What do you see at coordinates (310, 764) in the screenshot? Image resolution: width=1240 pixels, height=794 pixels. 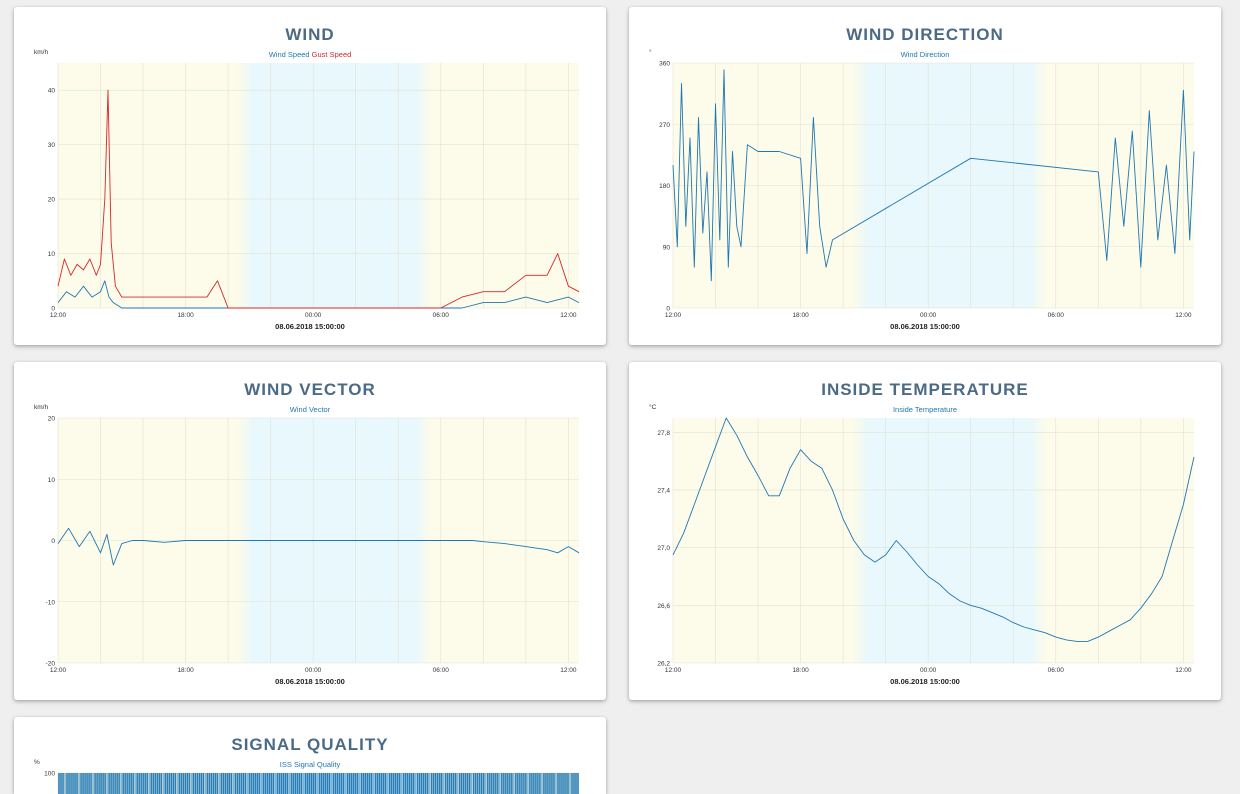 I see `legend-item-iss-signal-quality: ISS Signal Quality` at bounding box center [310, 764].